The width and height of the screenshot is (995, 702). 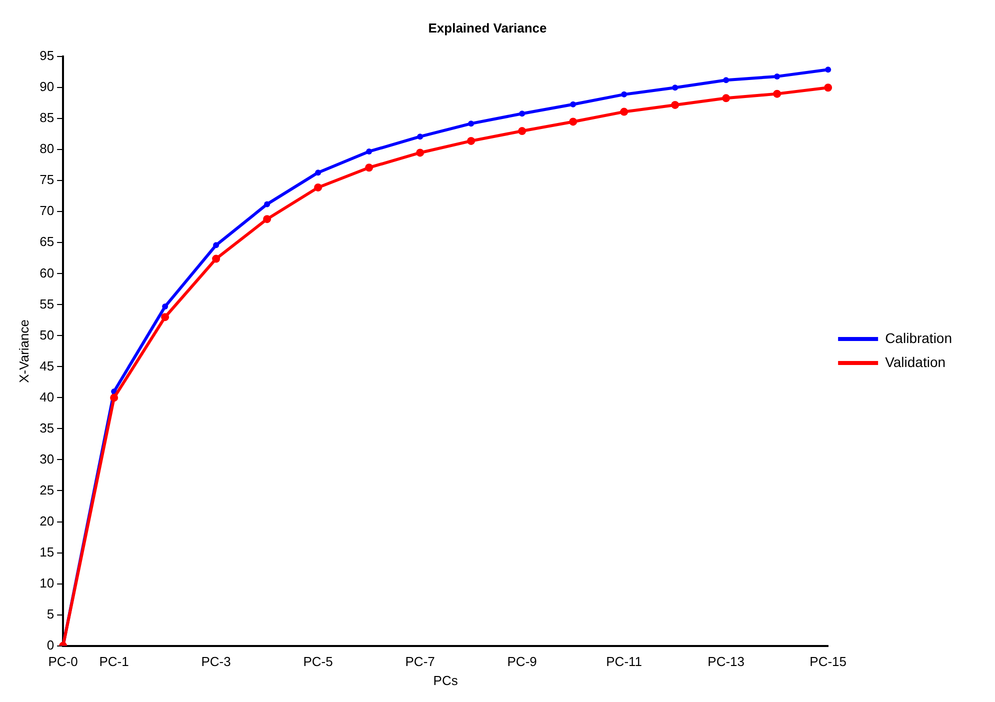 What do you see at coordinates (216, 662) in the screenshot?
I see `x-tick-label: PC-3` at bounding box center [216, 662].